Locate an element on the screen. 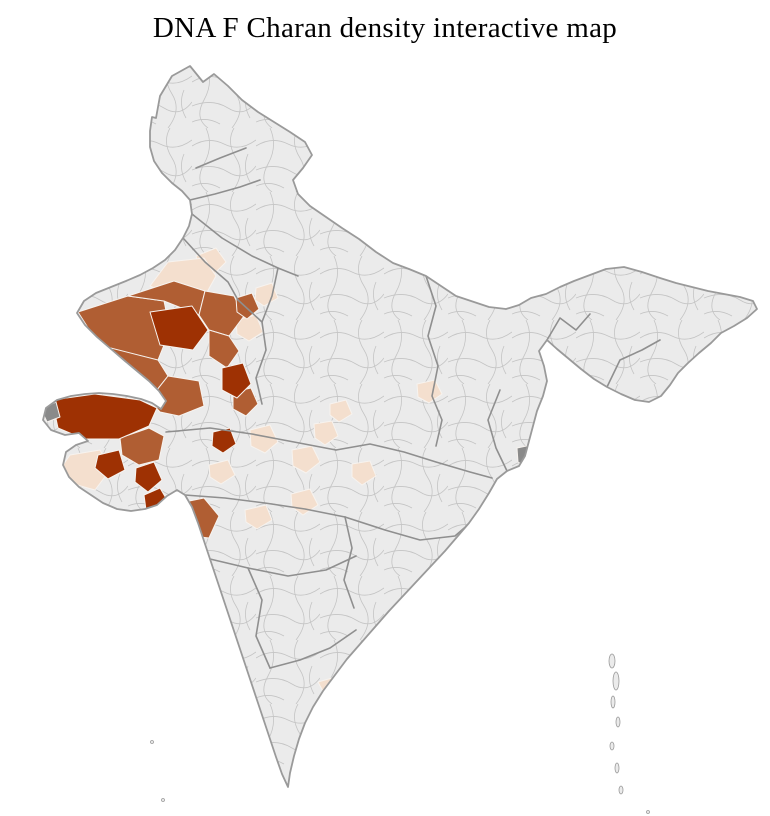 The width and height of the screenshot is (770, 816). district-sikar is located at coordinates (224, 349).